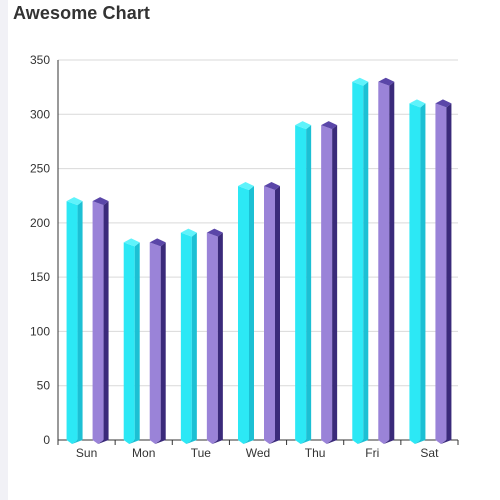  What do you see at coordinates (258, 453) in the screenshot?
I see `x-tick-label: Wed` at bounding box center [258, 453].